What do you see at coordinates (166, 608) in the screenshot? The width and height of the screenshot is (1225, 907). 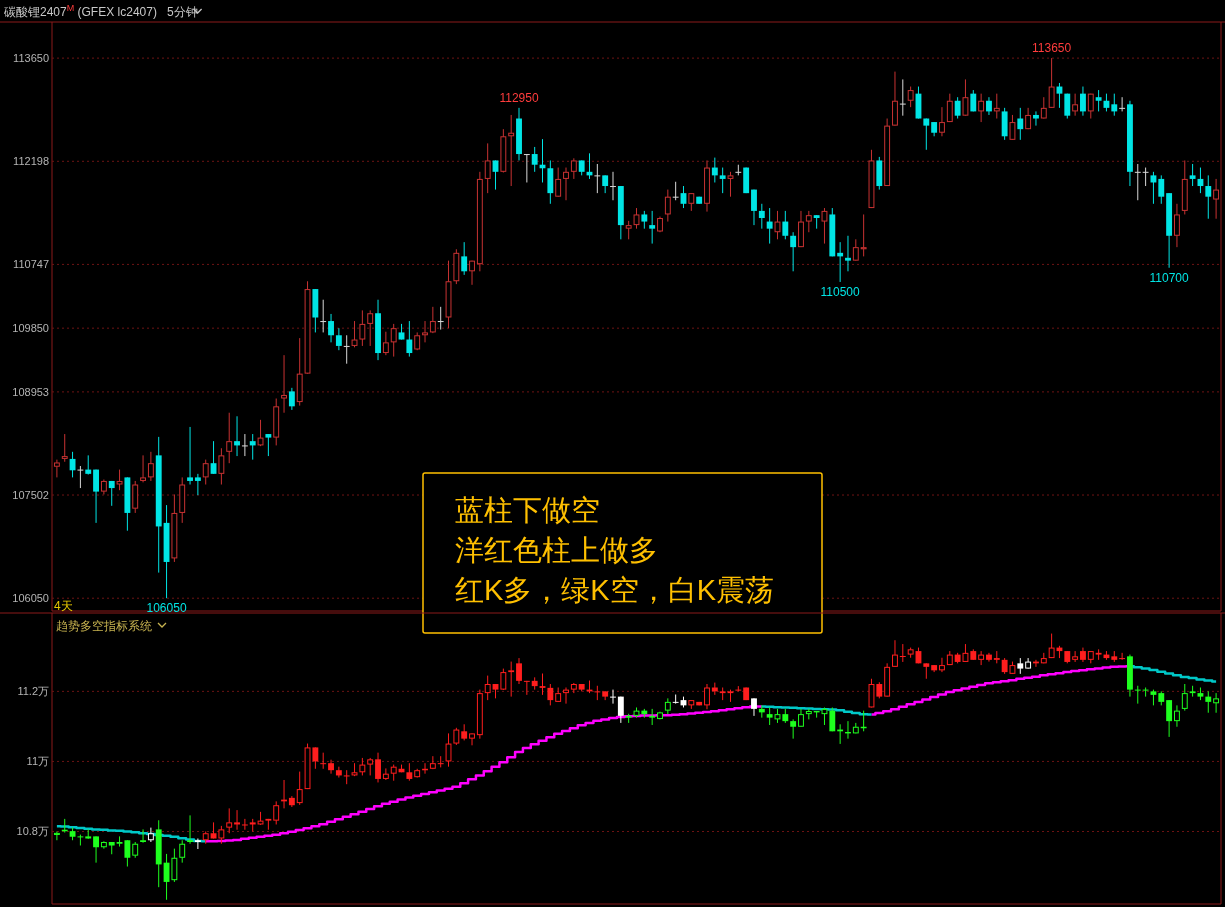 I see `annotation: 106050` at bounding box center [166, 608].